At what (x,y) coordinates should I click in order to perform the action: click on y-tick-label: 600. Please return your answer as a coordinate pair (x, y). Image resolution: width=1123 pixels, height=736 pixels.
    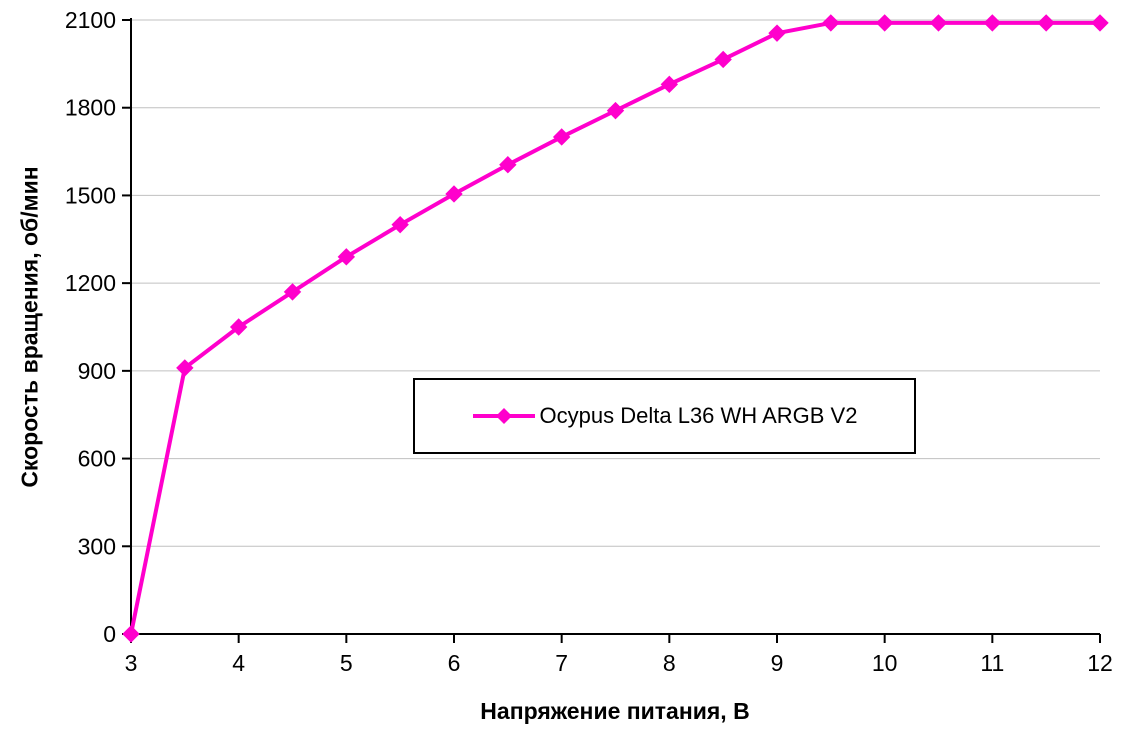
    Looking at the image, I should click on (97, 459).